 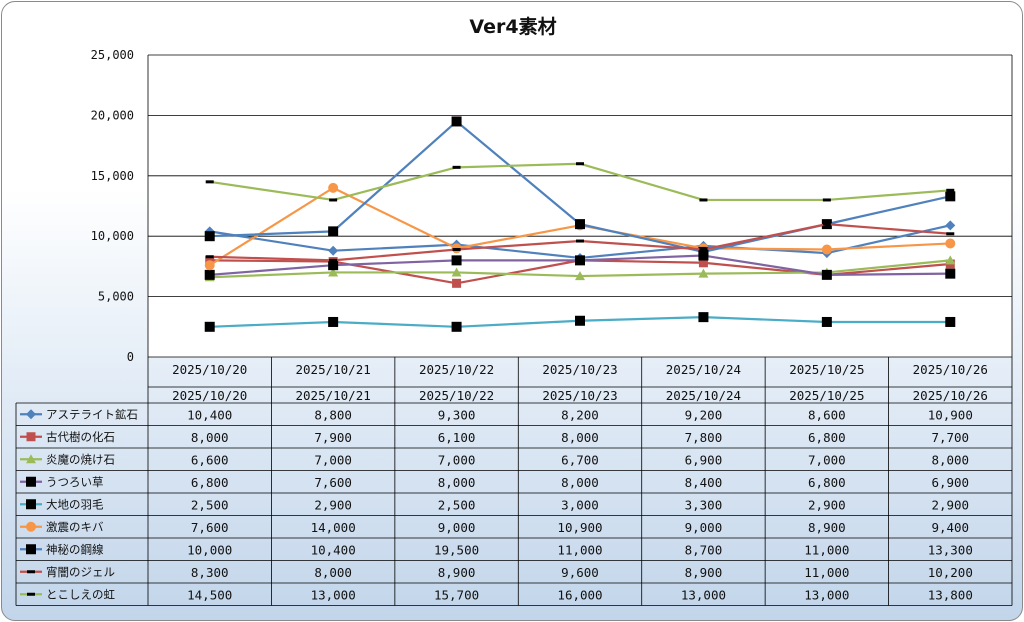 I want to click on y-tick-label: 15,000, so click(x=112, y=176).